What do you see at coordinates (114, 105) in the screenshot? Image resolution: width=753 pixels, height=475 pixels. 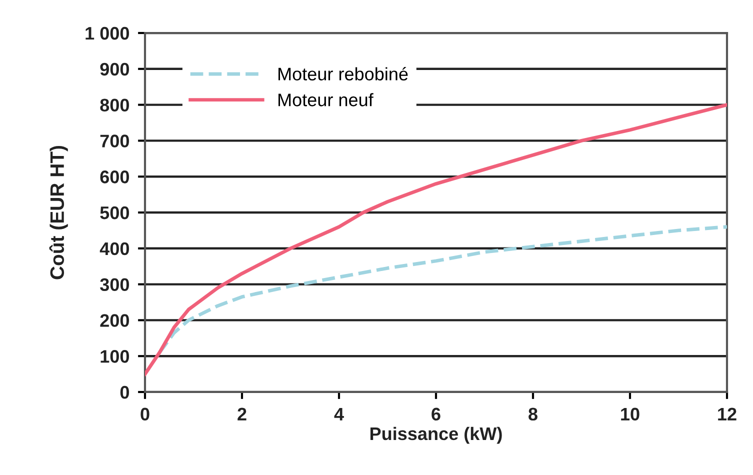 I see `y-tick-label: 800` at bounding box center [114, 105].